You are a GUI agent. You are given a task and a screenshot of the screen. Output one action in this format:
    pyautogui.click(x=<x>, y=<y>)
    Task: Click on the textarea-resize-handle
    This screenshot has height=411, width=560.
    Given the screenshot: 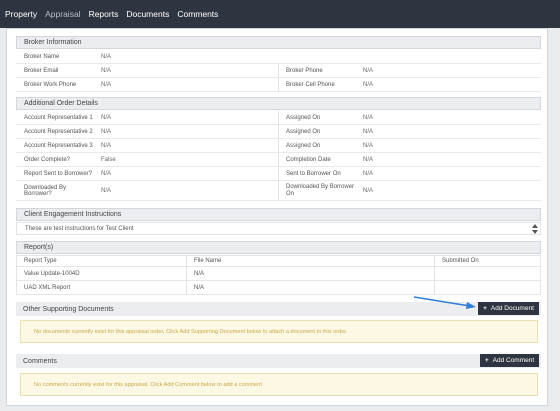 What is the action you would take?
    pyautogui.click(x=535, y=228)
    